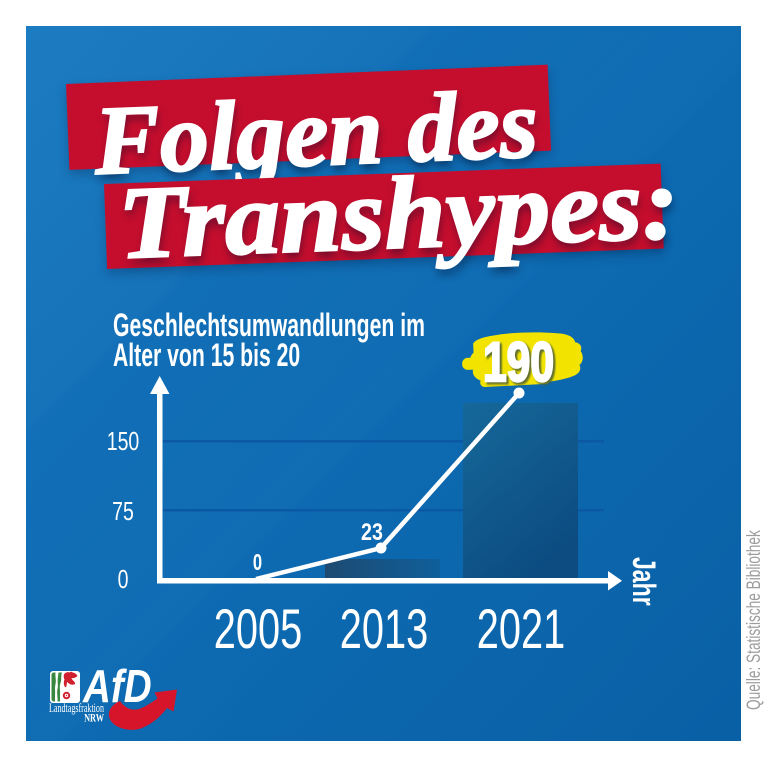  Describe the element at coordinates (644, 581) in the screenshot. I see `svg-text: Jahr` at that location.